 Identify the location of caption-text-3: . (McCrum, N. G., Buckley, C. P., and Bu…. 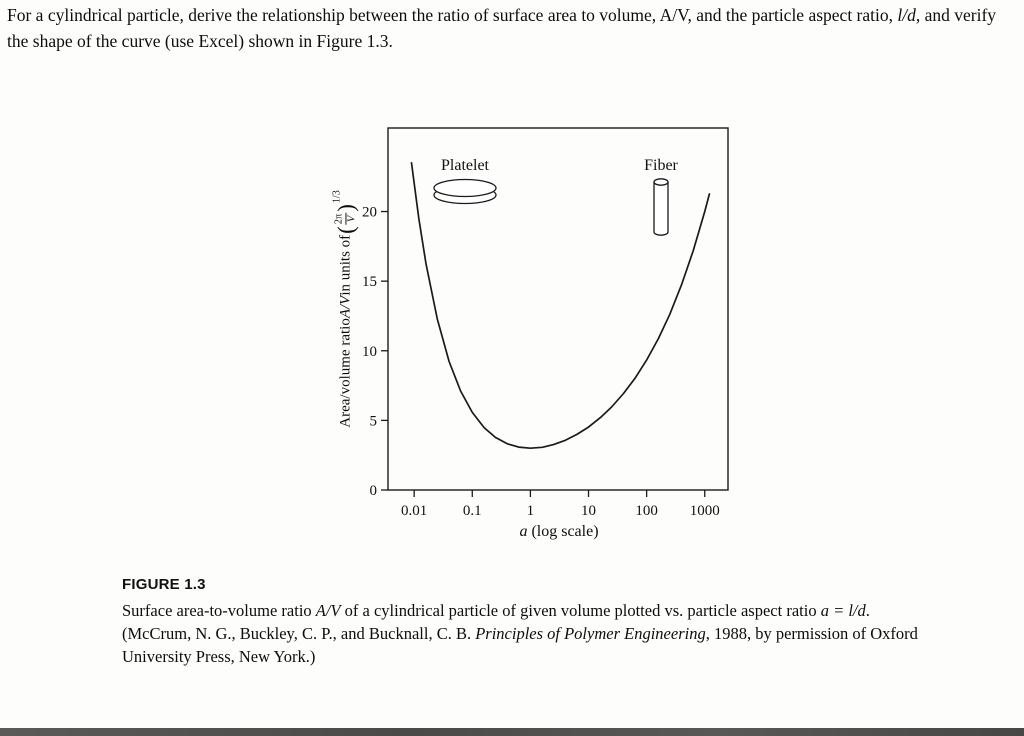
(496, 622).